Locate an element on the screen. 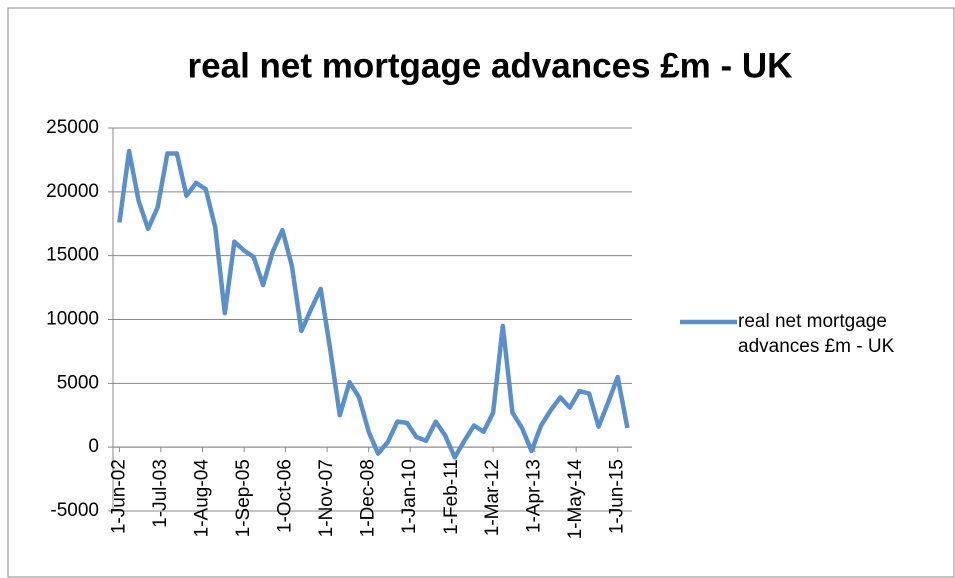  x-tick-label: 1-Sep-05 is located at coordinates (243, 498).